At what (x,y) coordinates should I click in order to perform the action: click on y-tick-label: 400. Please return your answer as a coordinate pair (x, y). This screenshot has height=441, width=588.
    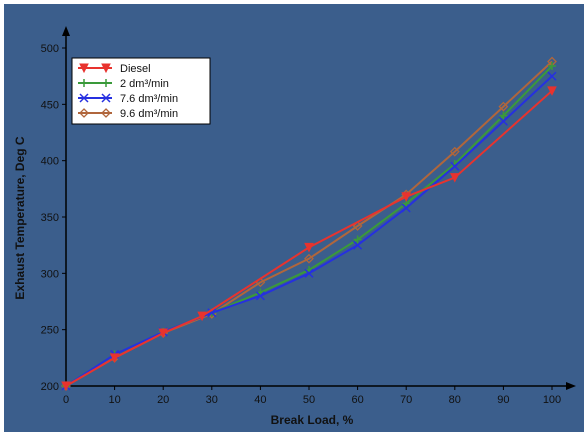
    Looking at the image, I should click on (50, 162).